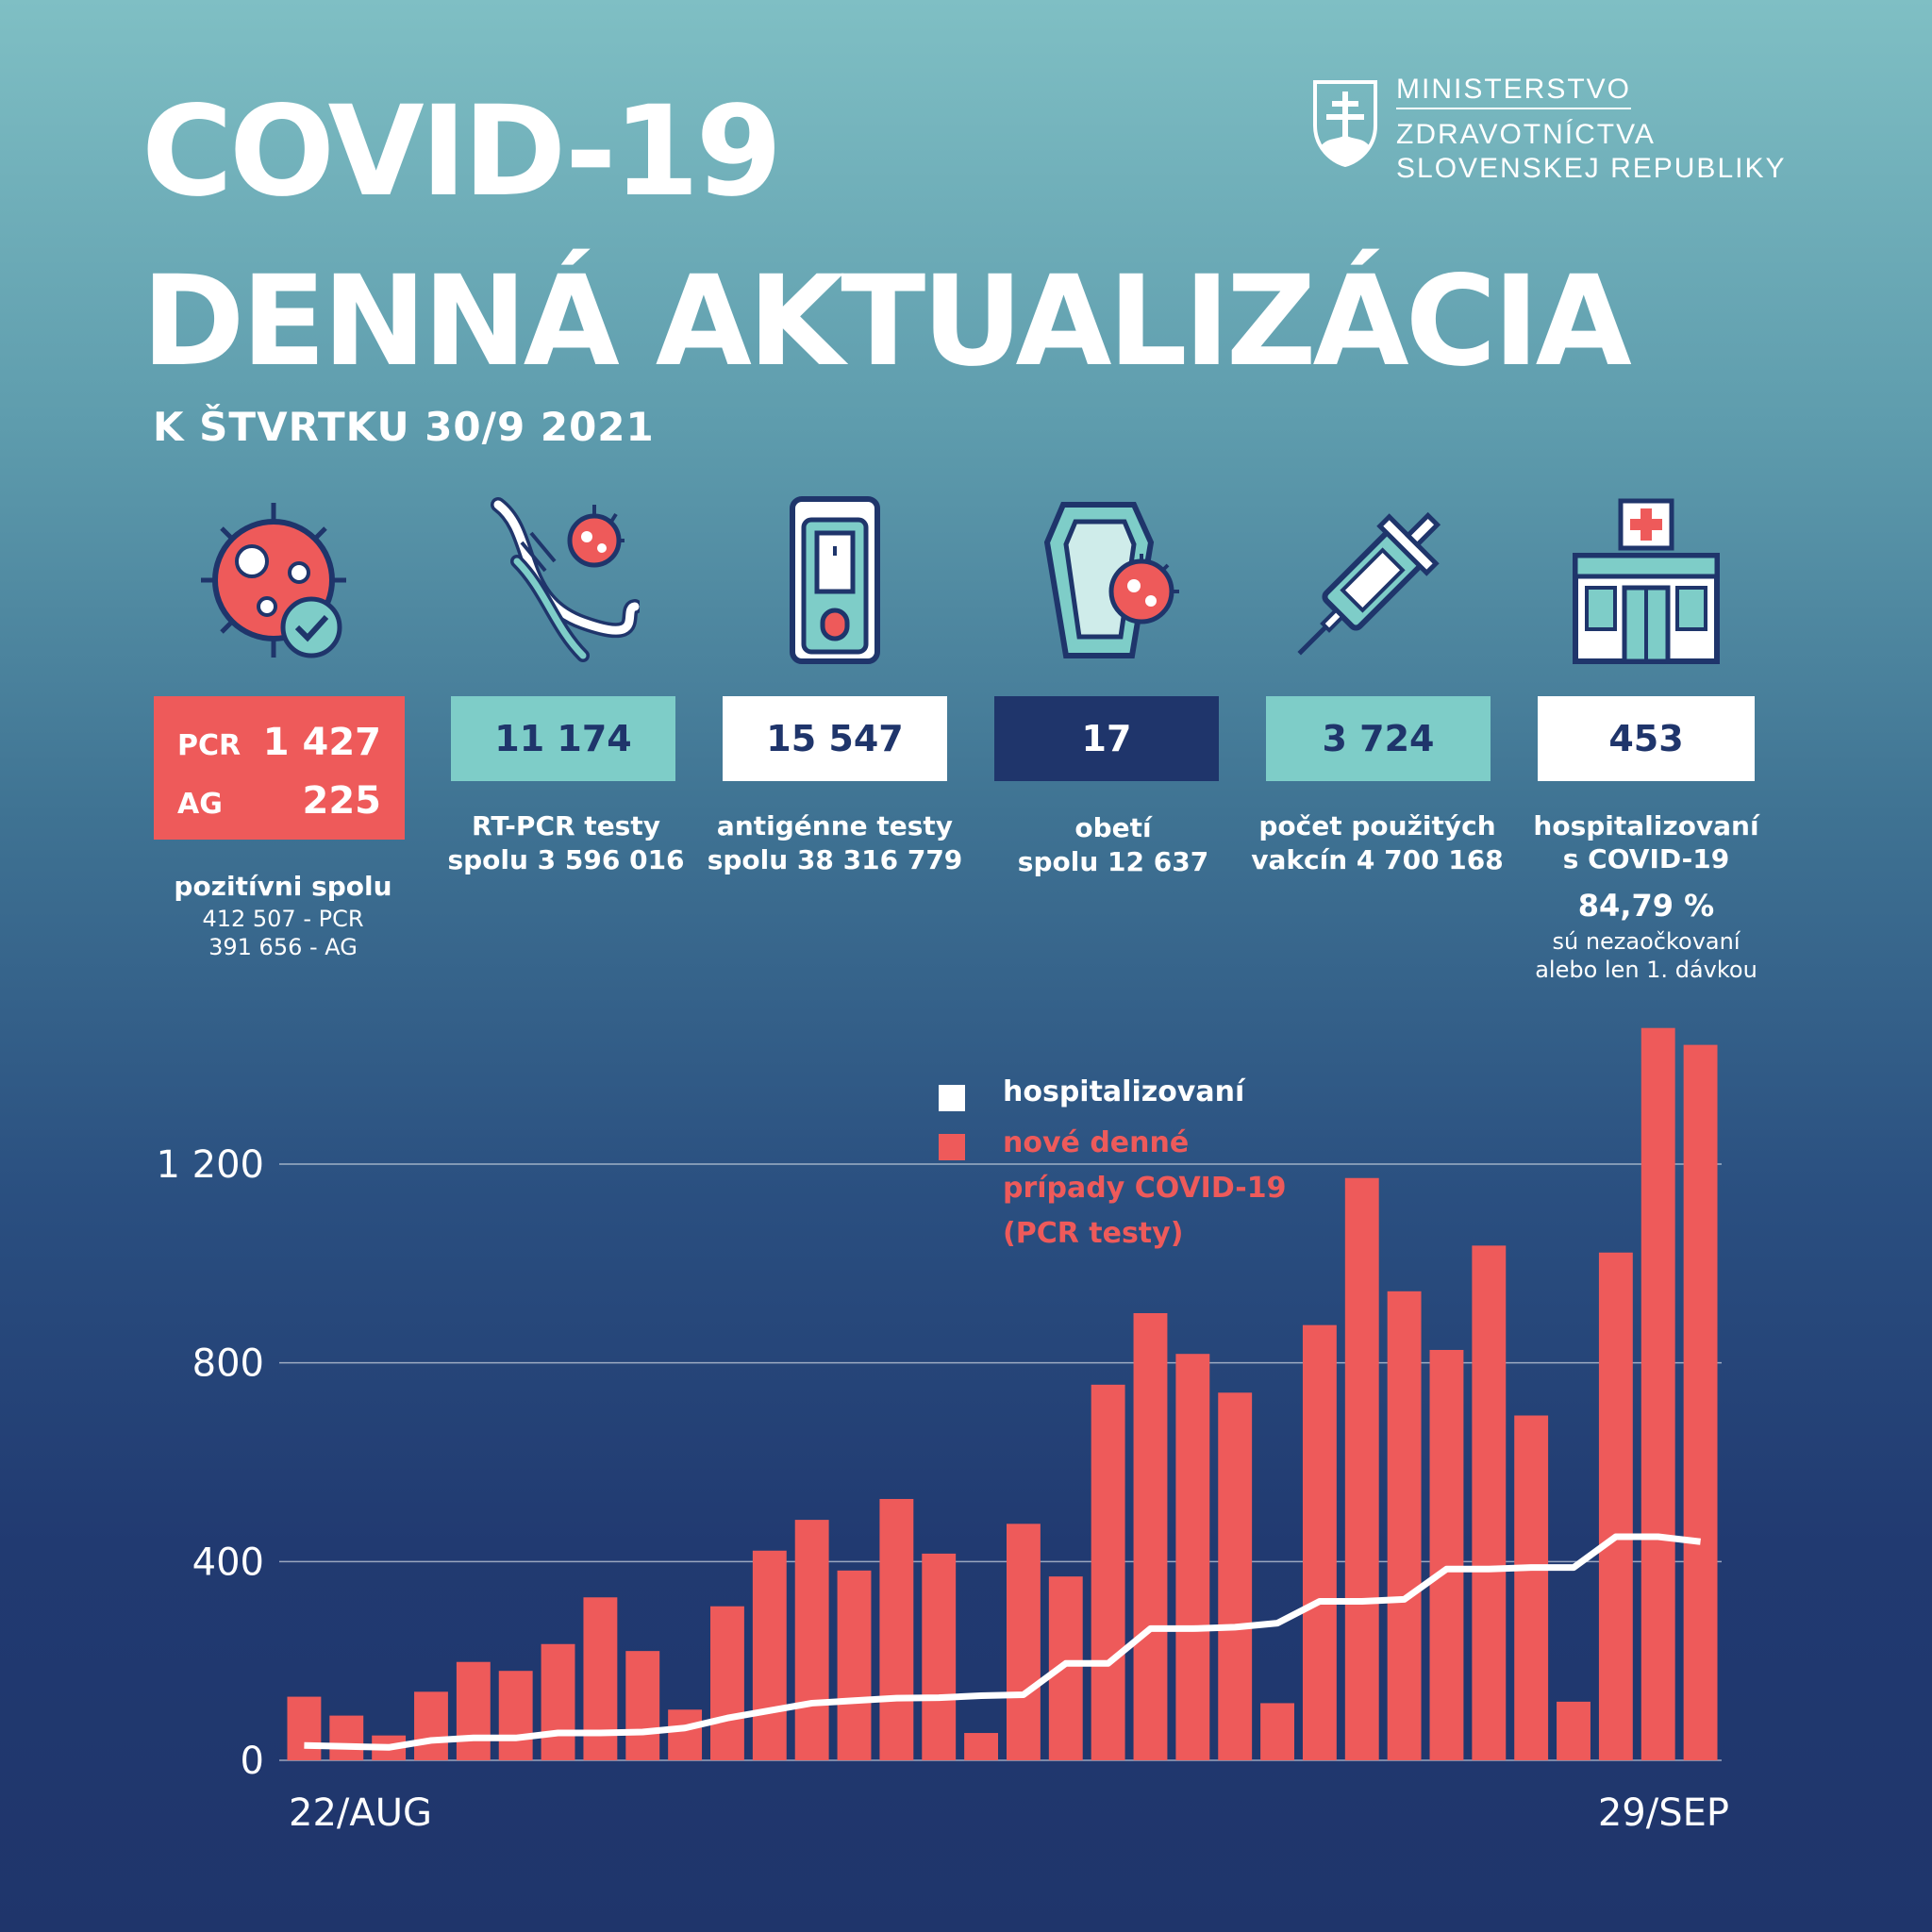  Describe the element at coordinates (1664, 1813) in the screenshot. I see `x-end-label: 29/SEP` at that location.